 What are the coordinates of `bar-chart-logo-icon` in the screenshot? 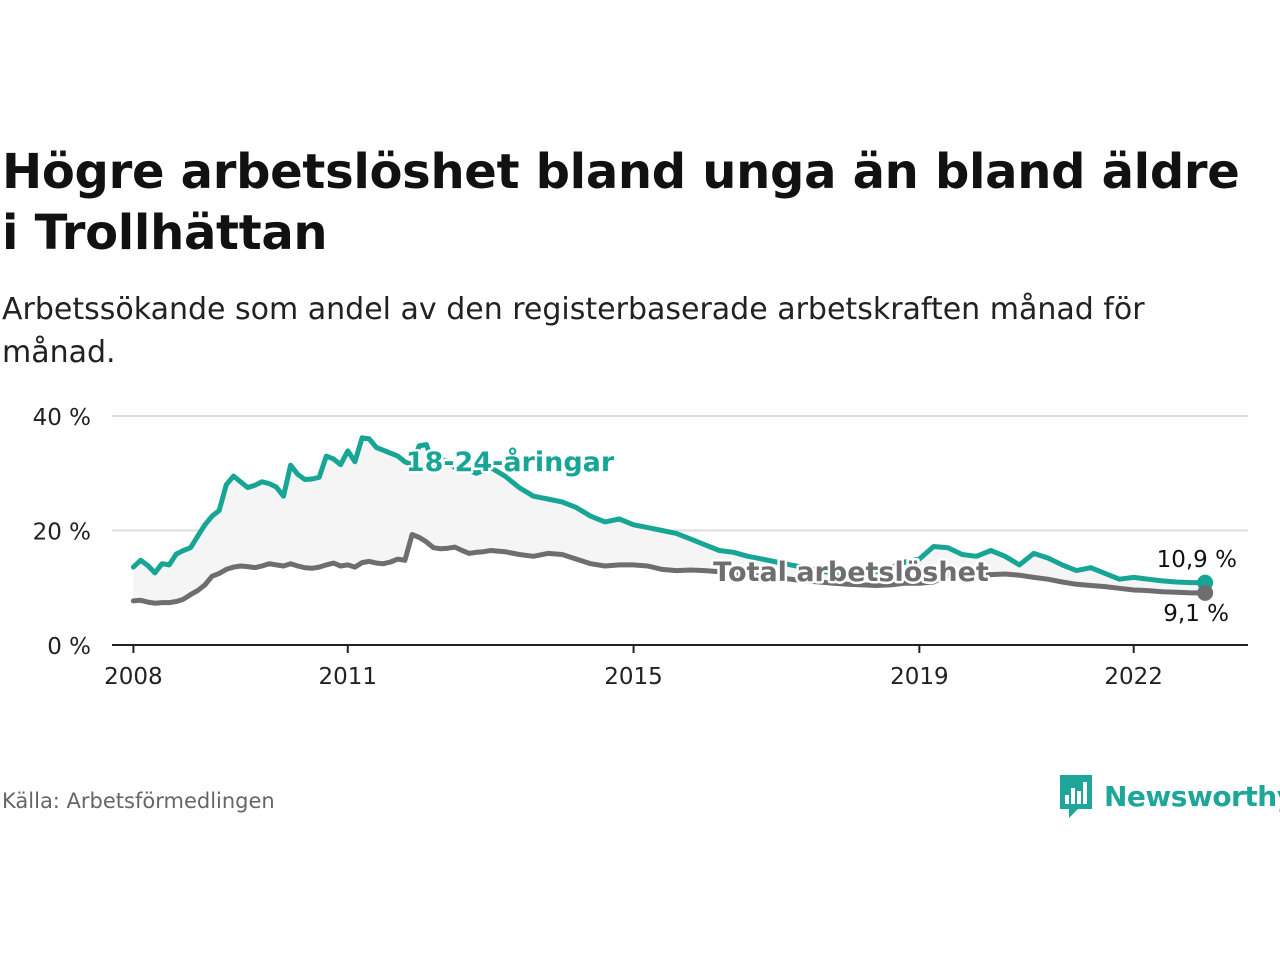 It's located at (1076, 796).